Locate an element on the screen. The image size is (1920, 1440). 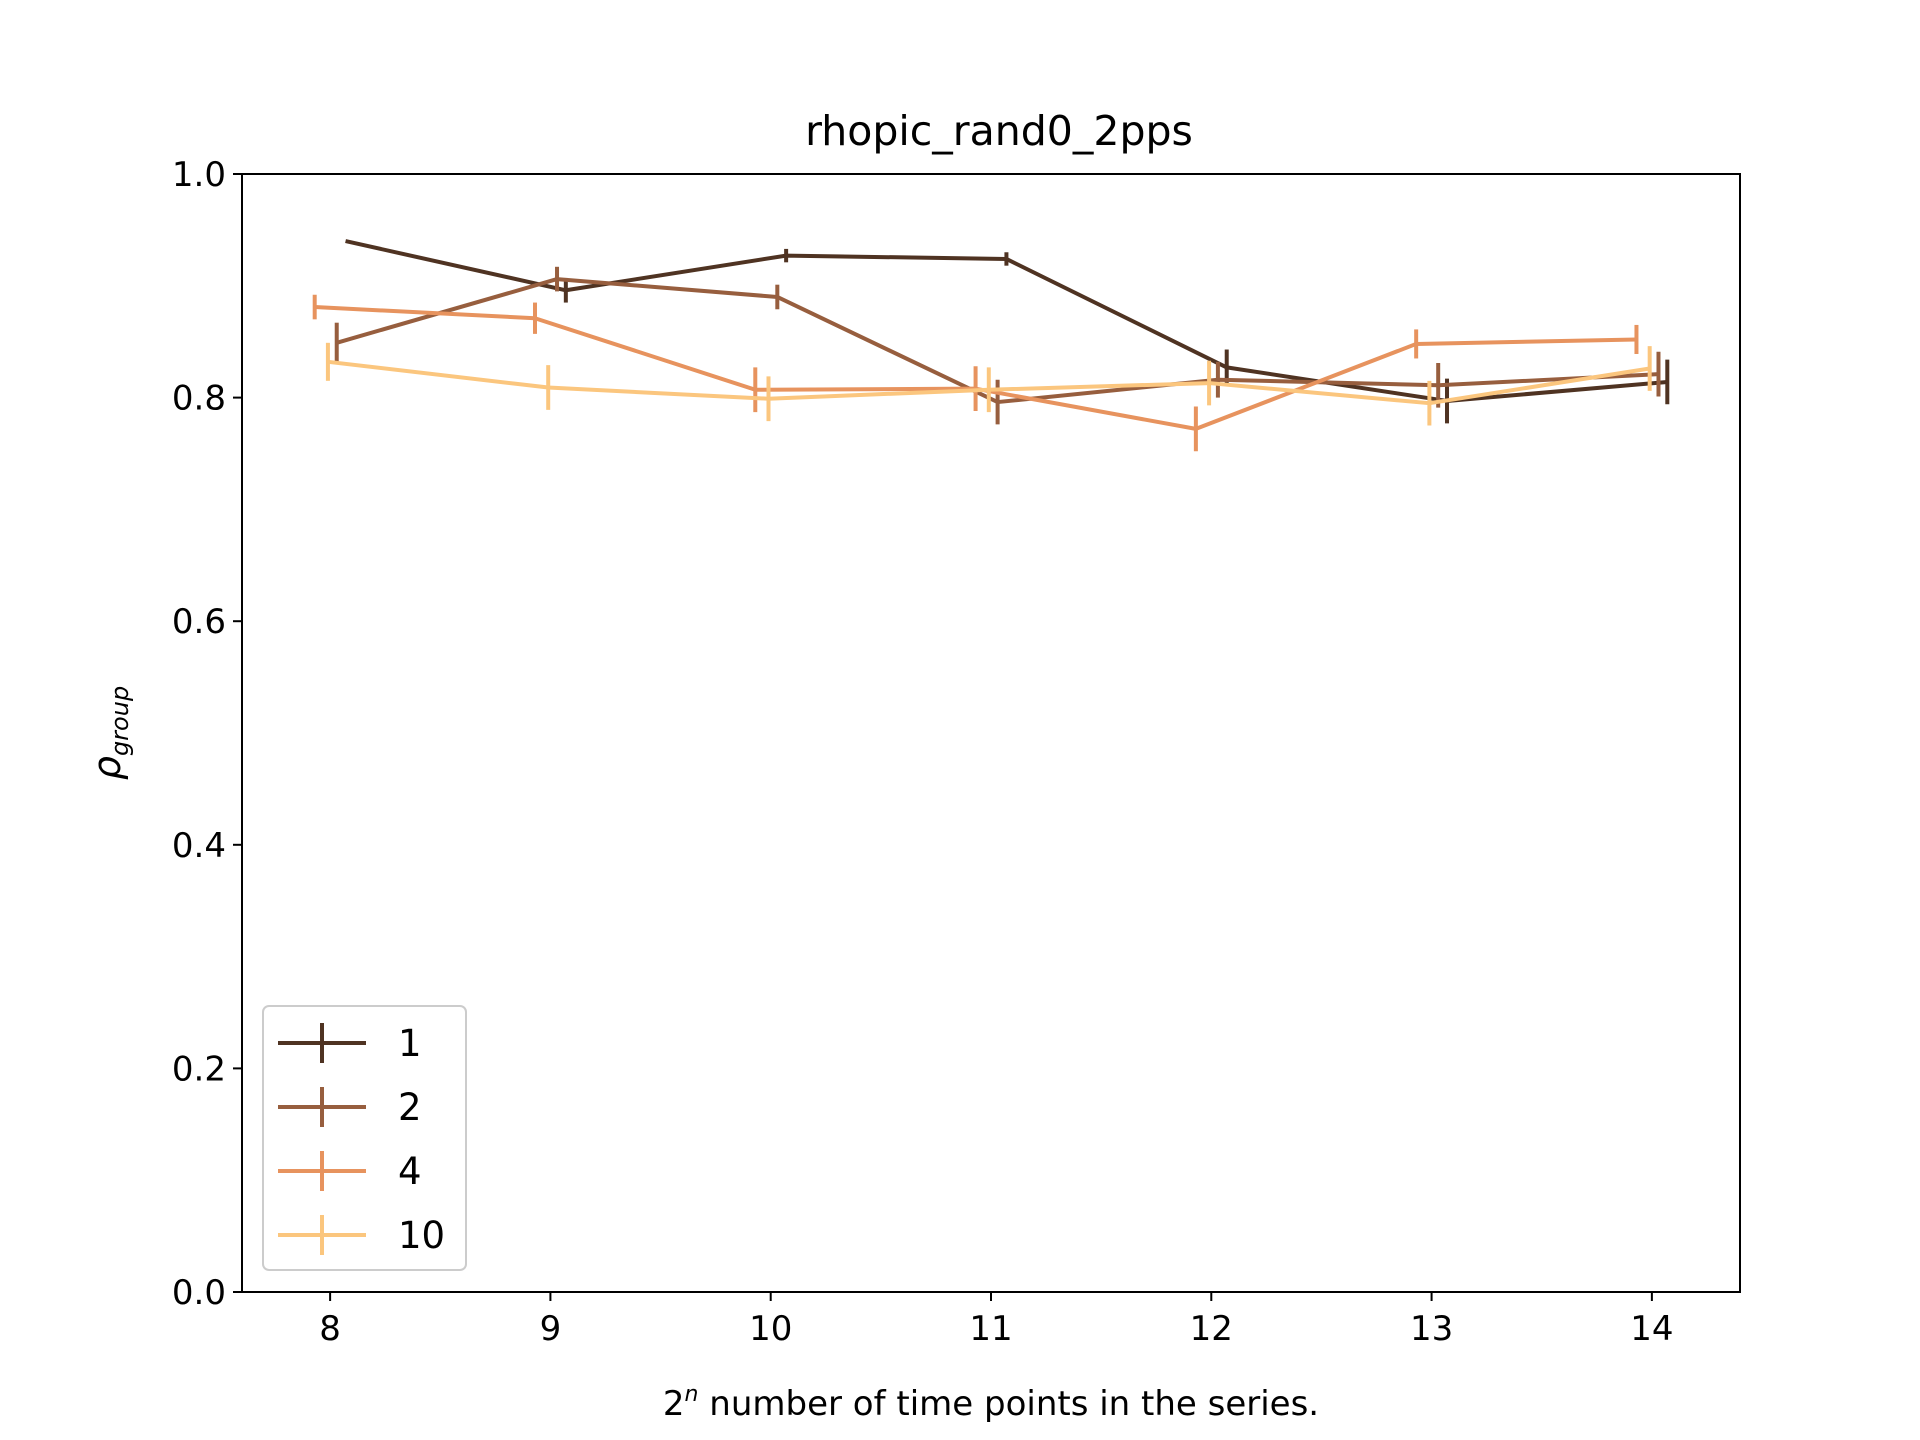
legend-entry-1: 1 is located at coordinates (350, 1043).